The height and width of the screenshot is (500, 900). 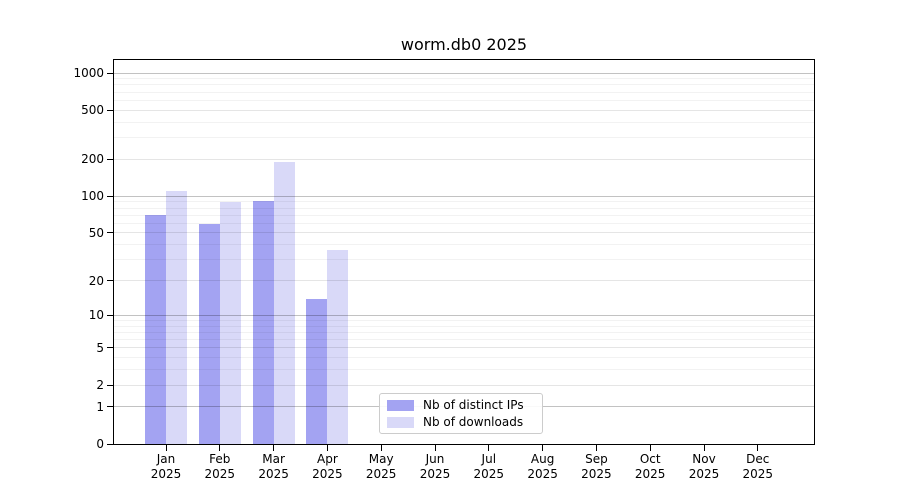 I want to click on legend-item-distinct-ips: Nb of distinct IPs, so click(x=461, y=405).